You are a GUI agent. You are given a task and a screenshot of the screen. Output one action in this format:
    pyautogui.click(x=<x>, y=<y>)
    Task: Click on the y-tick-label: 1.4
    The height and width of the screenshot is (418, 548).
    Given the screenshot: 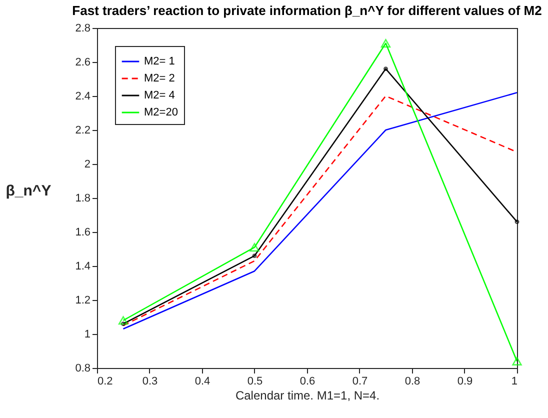 What is the action you would take?
    pyautogui.click(x=82, y=266)
    